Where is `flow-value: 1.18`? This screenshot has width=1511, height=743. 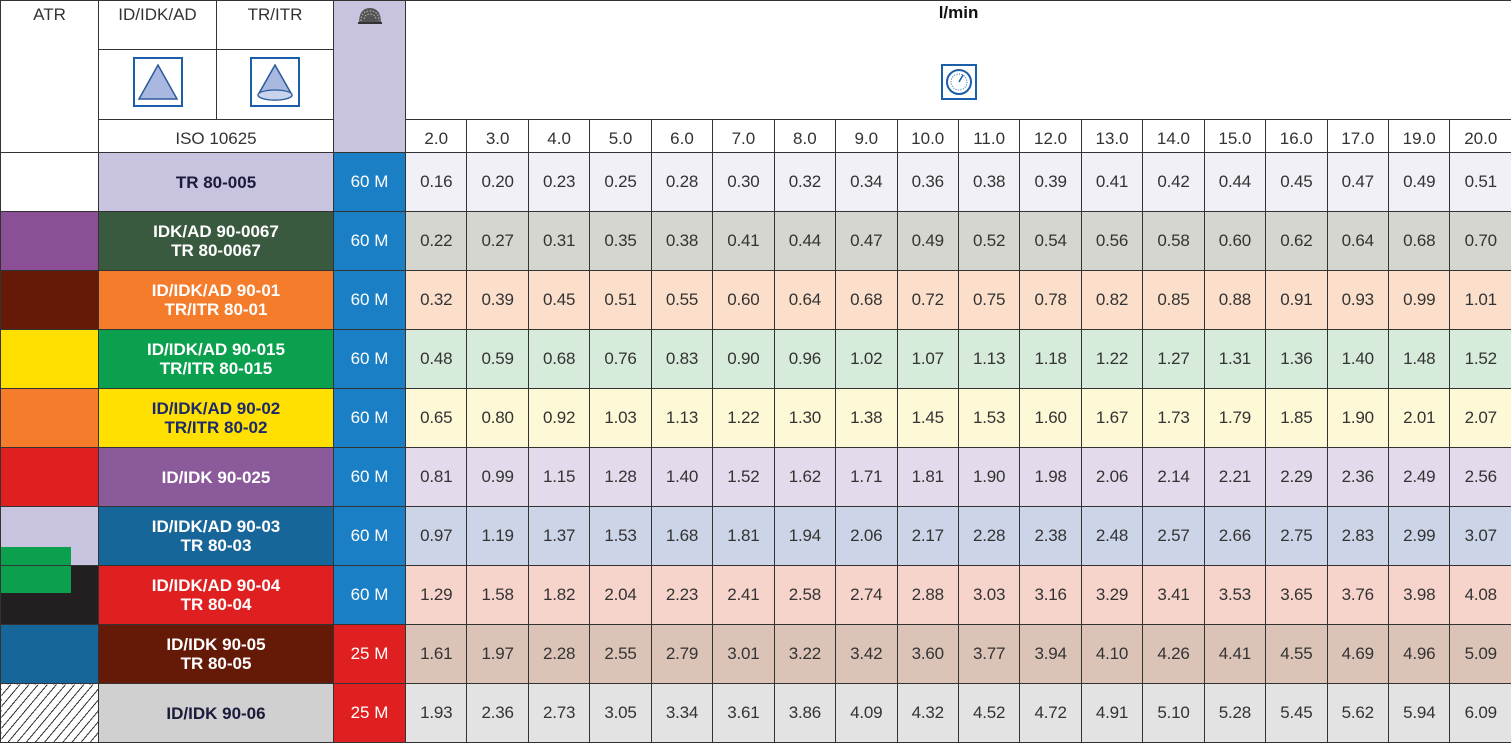
flow-value: 1.18 is located at coordinates (1050, 359).